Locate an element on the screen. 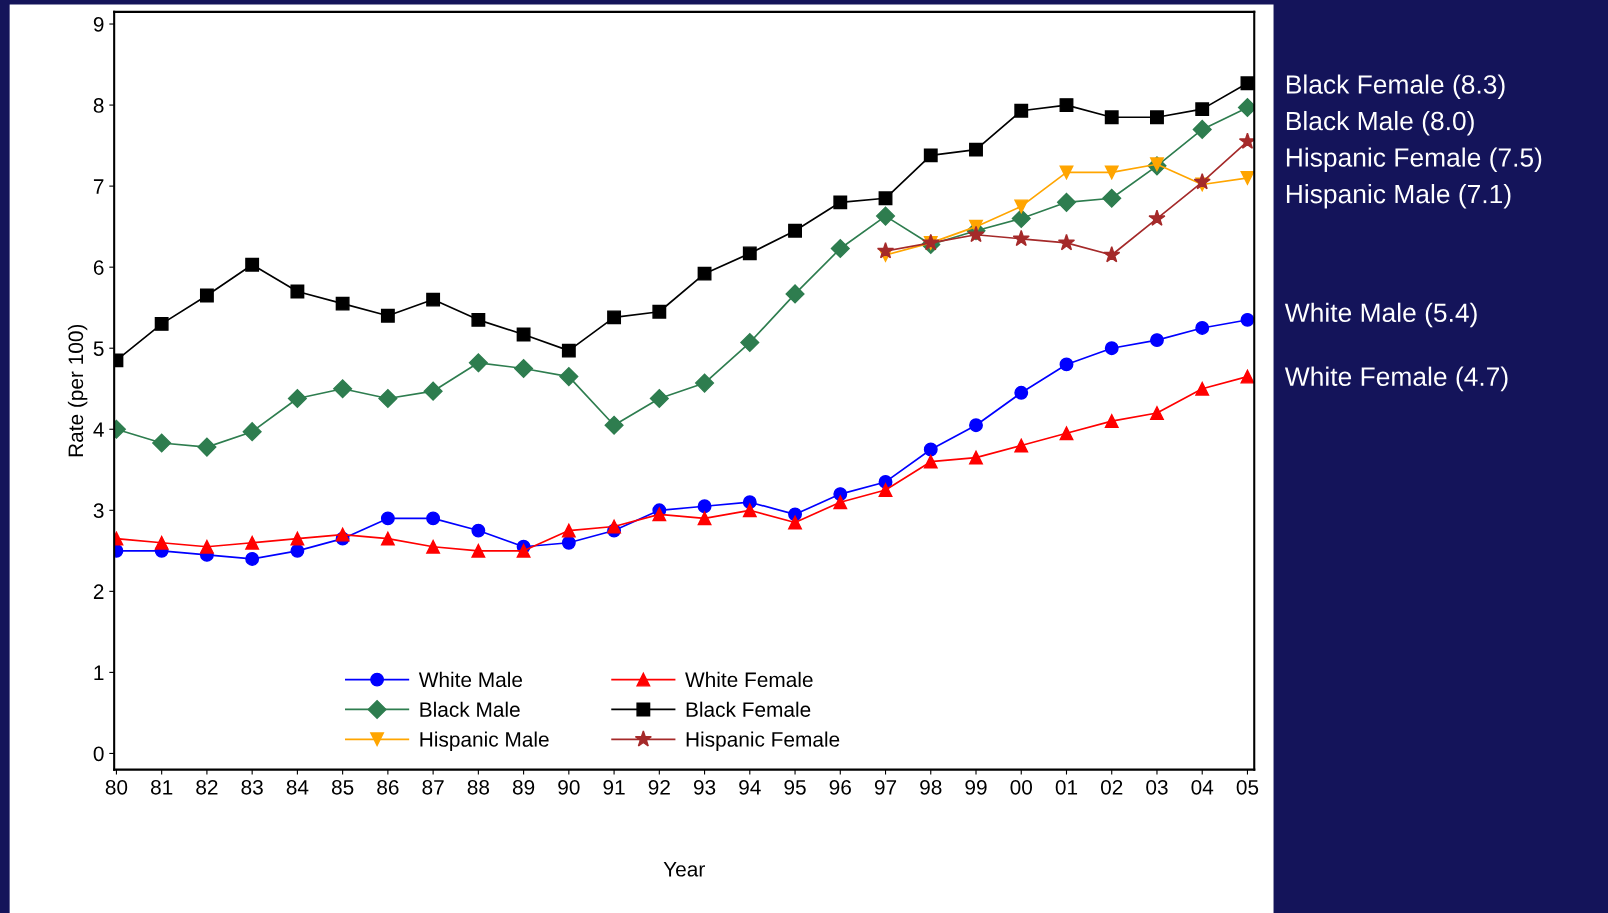 The height and width of the screenshot is (913, 1608). x-tick-label: 85 is located at coordinates (342, 787).